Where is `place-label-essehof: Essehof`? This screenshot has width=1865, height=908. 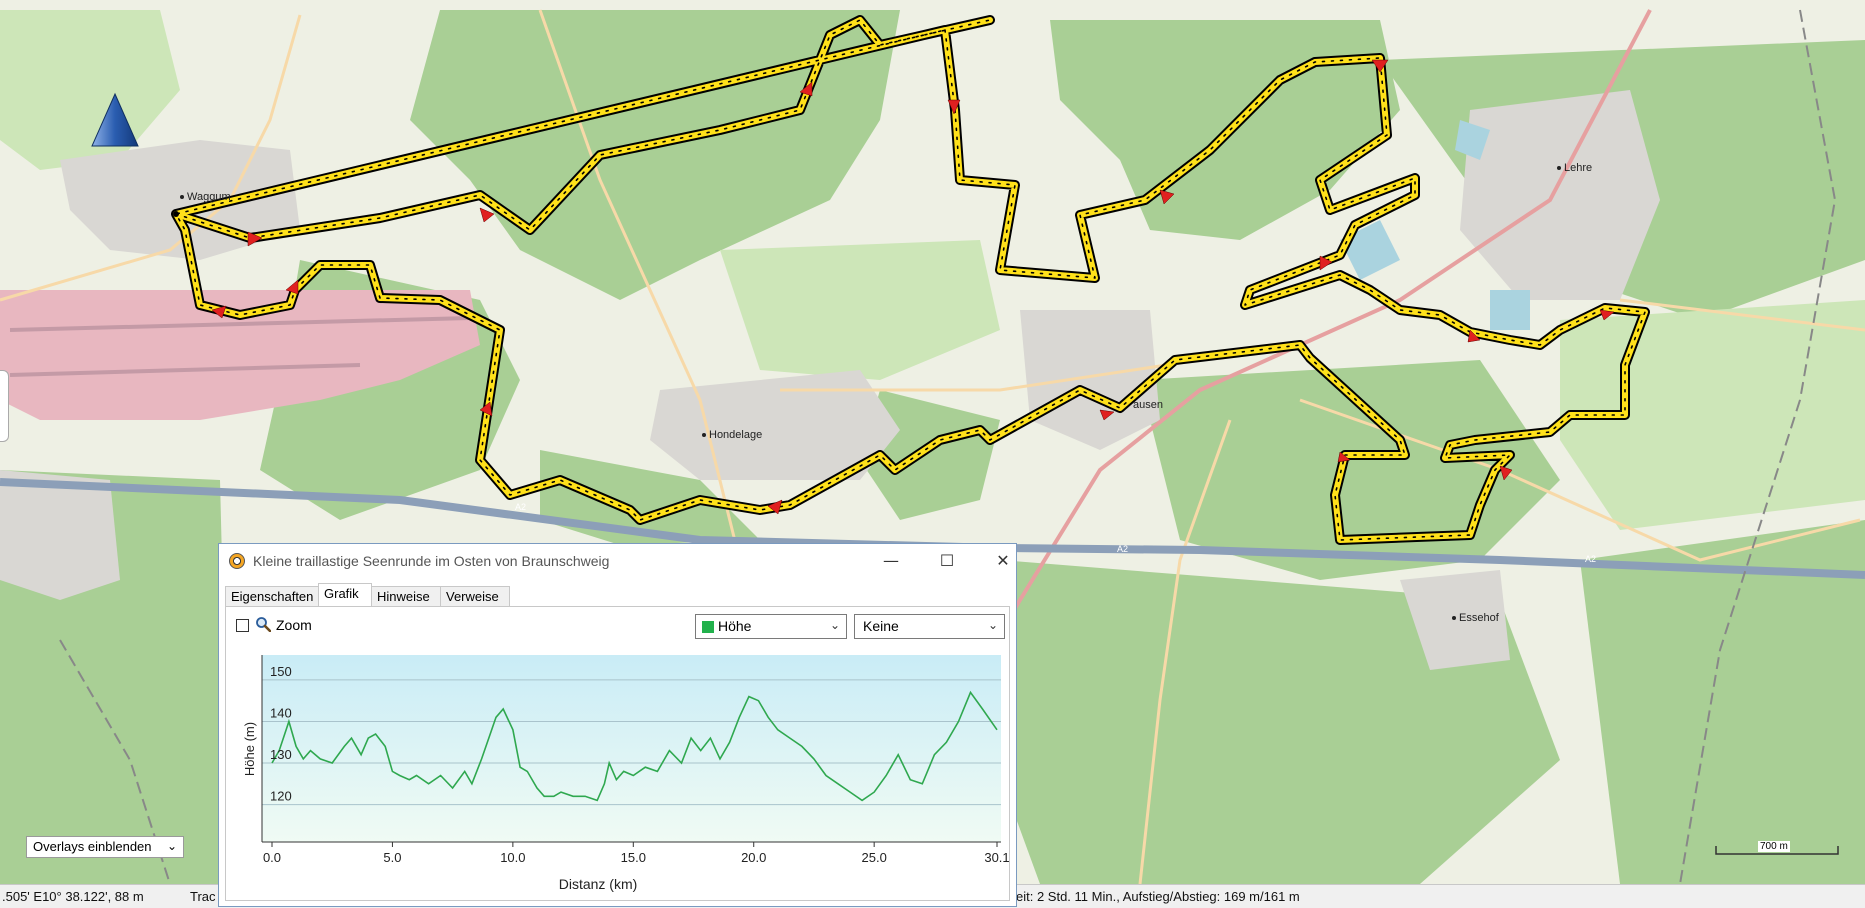 place-label-essehof: Essehof is located at coordinates (1475, 618).